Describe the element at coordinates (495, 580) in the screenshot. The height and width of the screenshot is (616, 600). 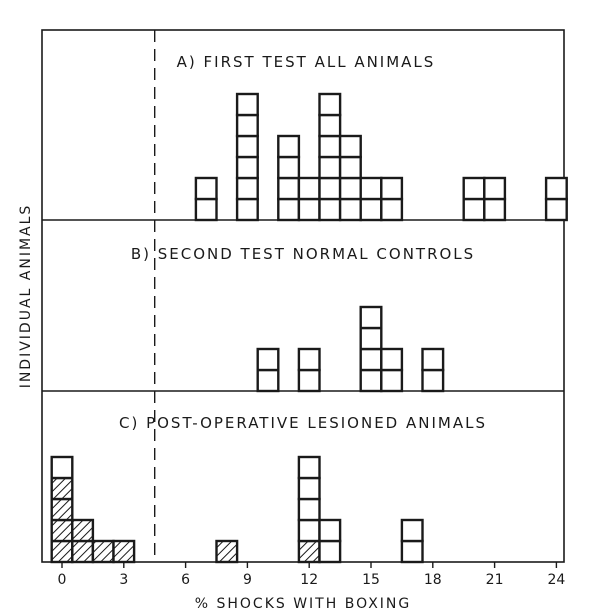
I see `x-tick-label: 21` at that location.